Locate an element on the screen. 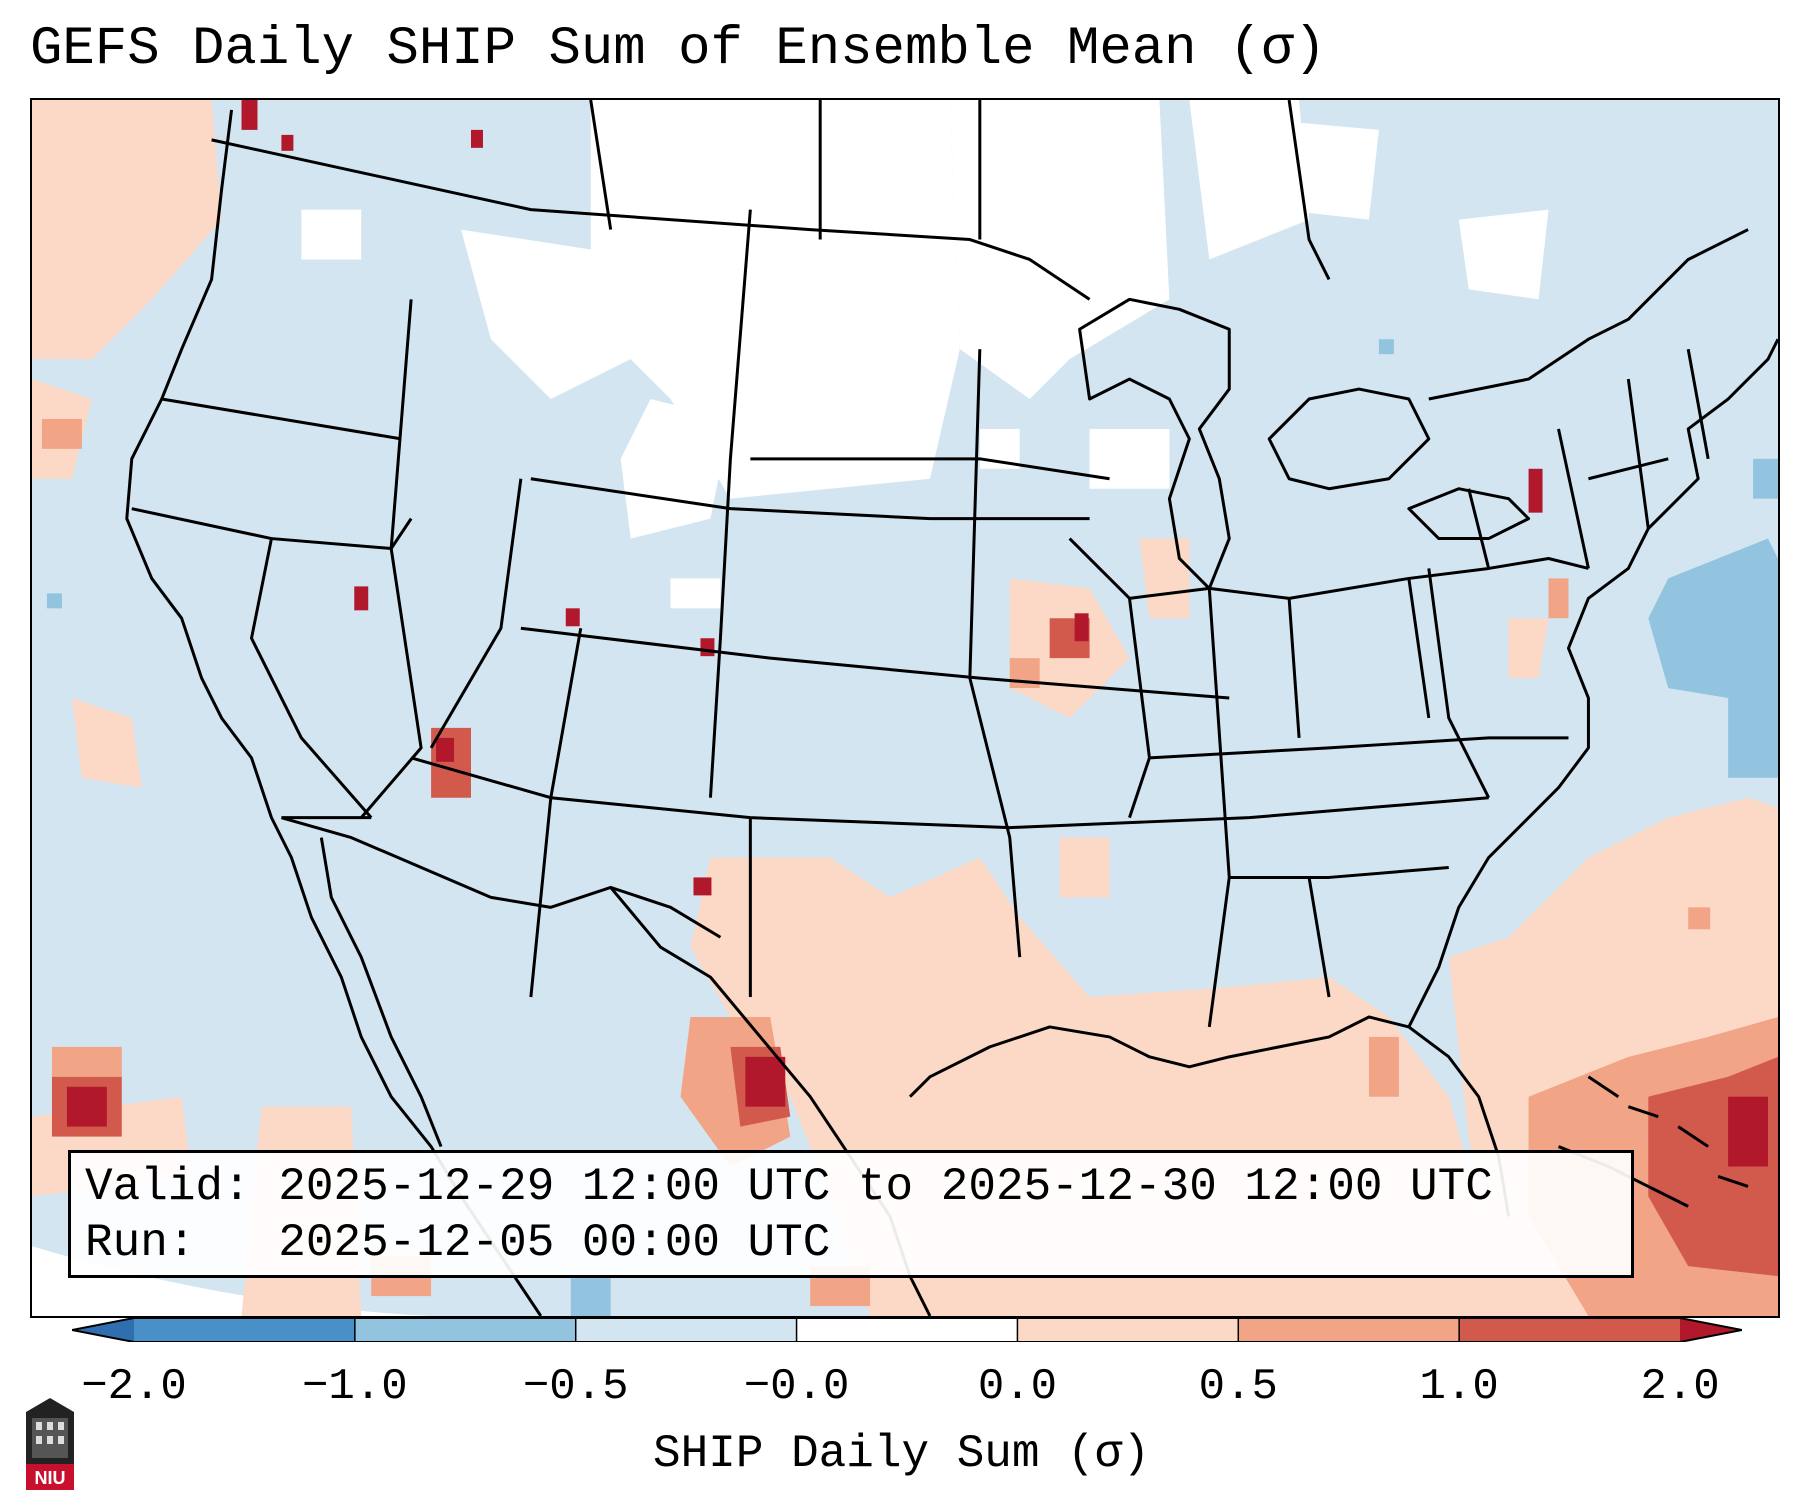 Image resolution: width=1803 pixels, height=1506 pixels. colorbar is located at coordinates (907, 1330).